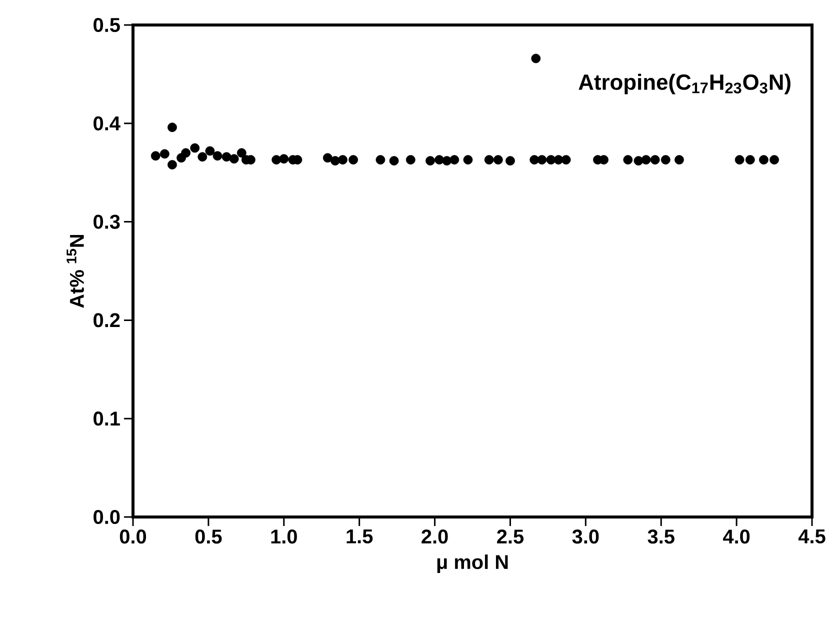  What do you see at coordinates (736, 537) in the screenshot?
I see `x-tick-label: 4.0` at bounding box center [736, 537].